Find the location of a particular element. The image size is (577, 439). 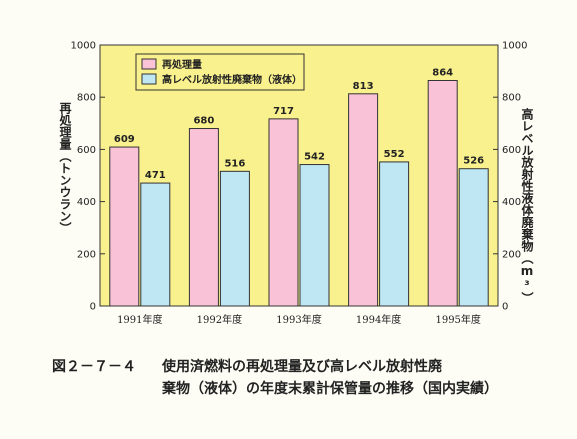

left-axis: 0 200 400 600 800 1000 is located at coordinates (88, 177).